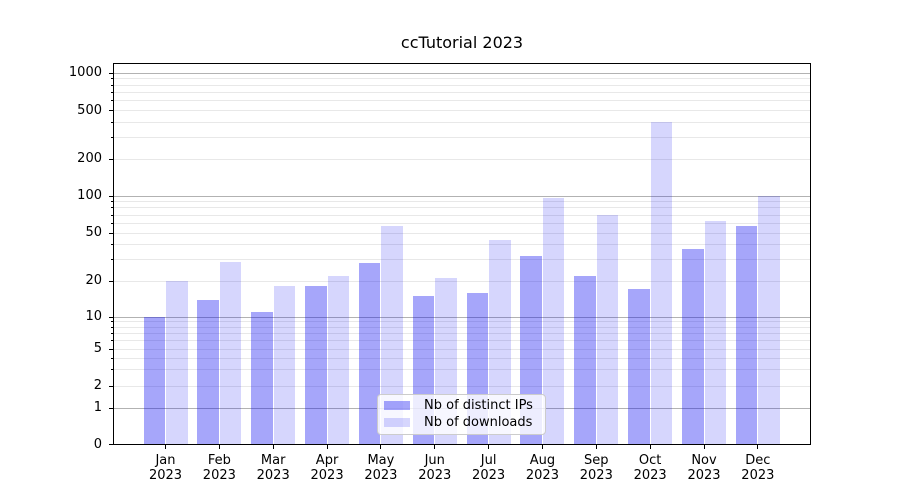 This screenshot has width=900, height=500. I want to click on bar-downloads-apr, so click(338, 360).